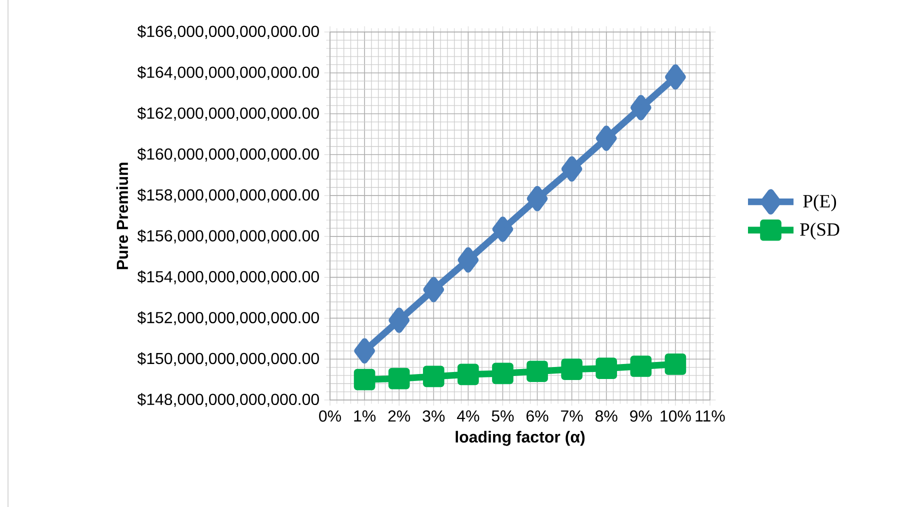  What do you see at coordinates (228, 195) in the screenshot?
I see `y-tick-label: $158,000,000,000,000.00` at bounding box center [228, 195].